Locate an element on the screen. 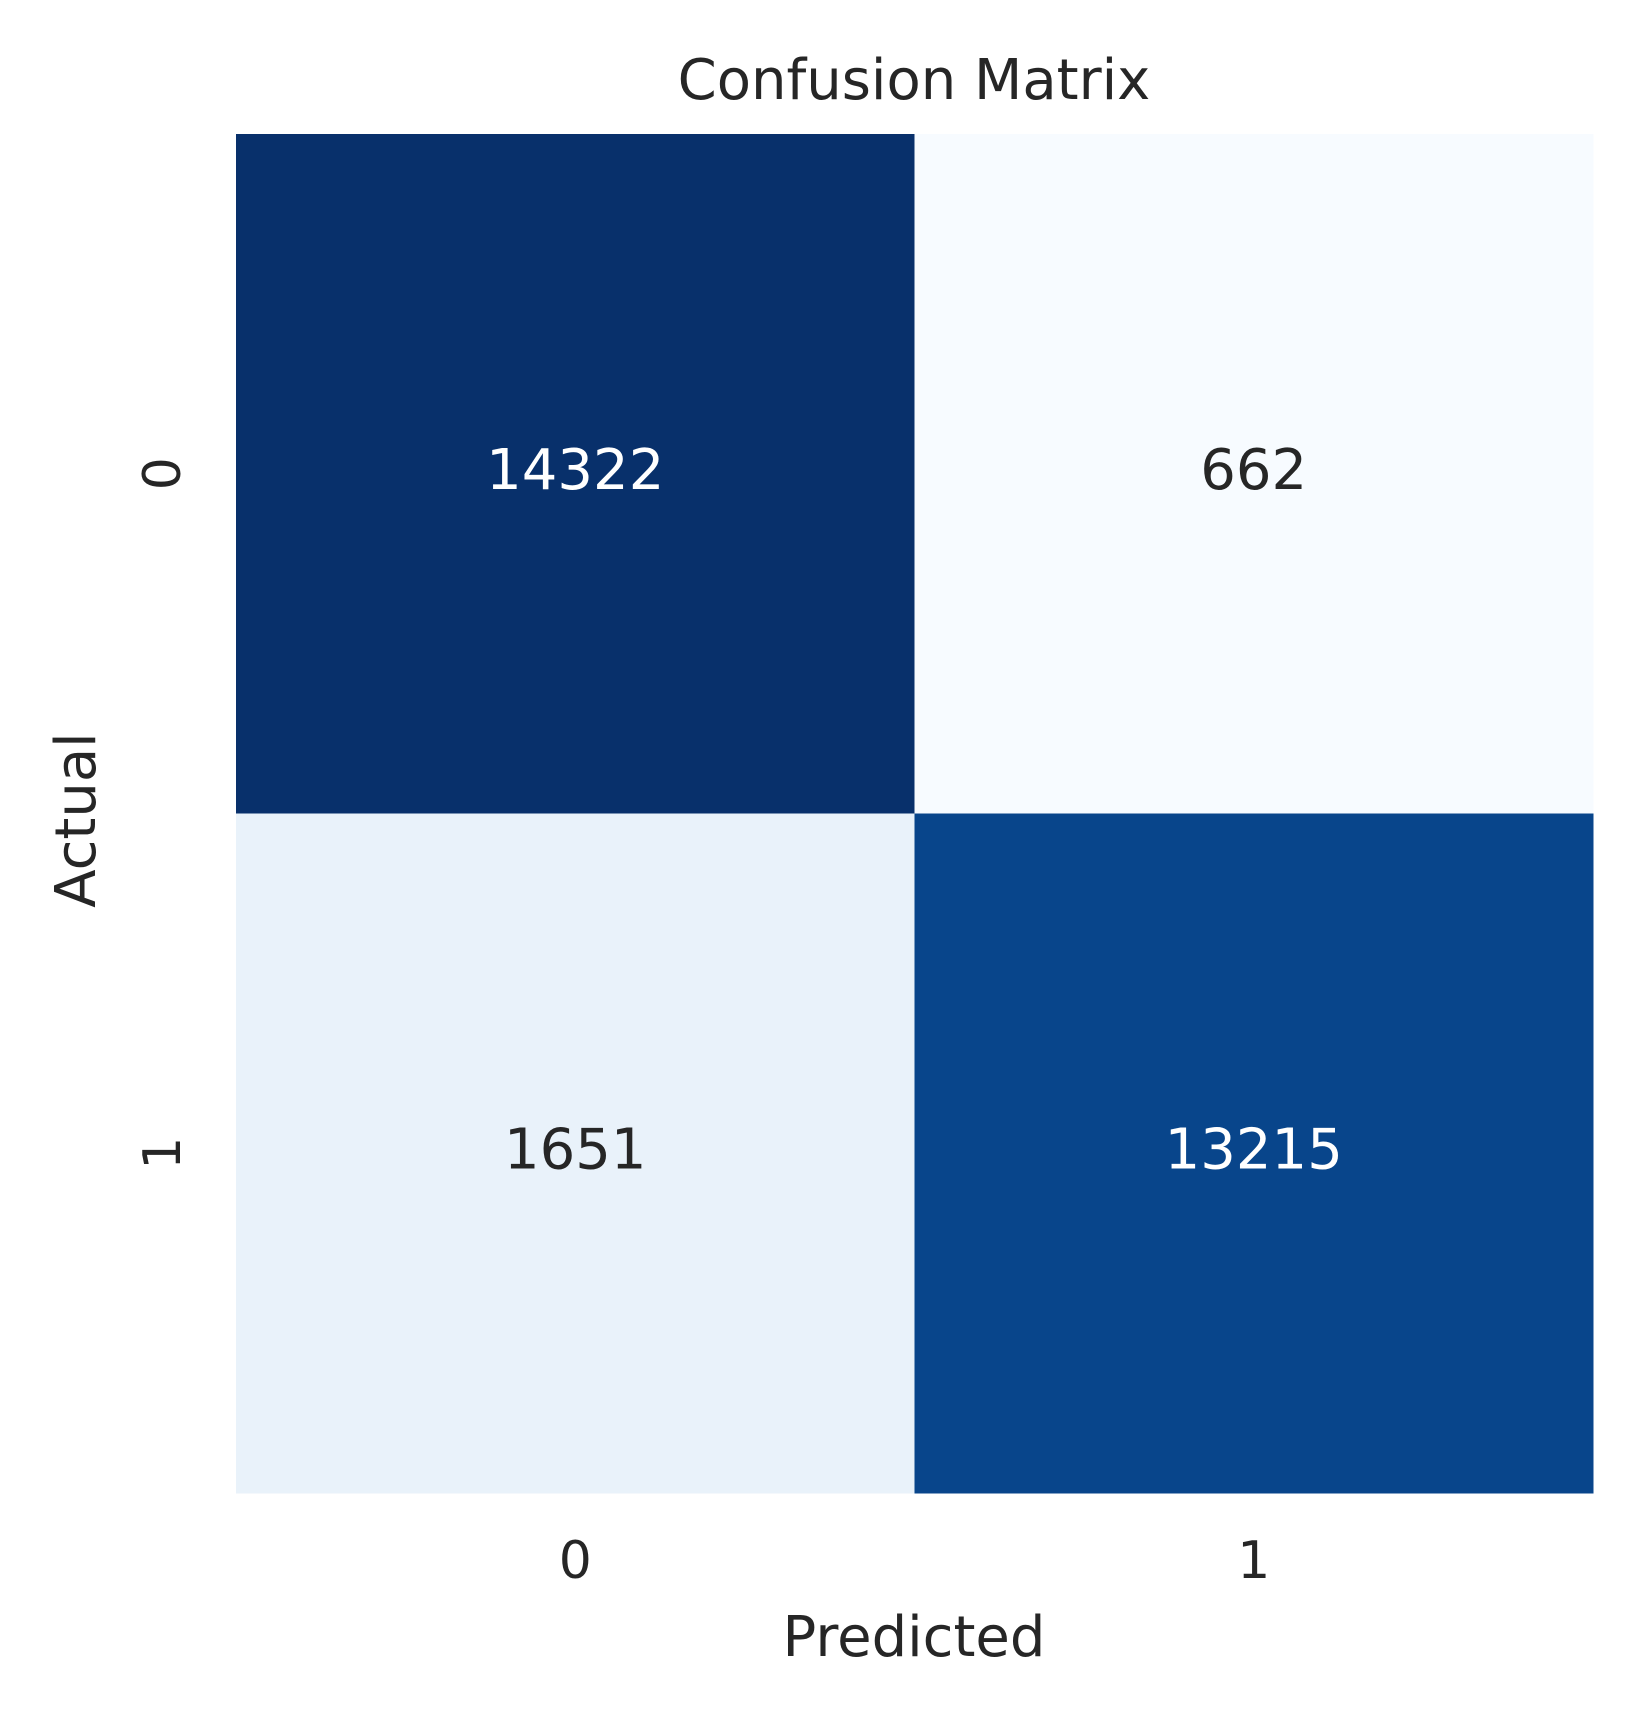 This screenshot has width=1650, height=1733. x-axis-label: Predicted is located at coordinates (914, 1637).